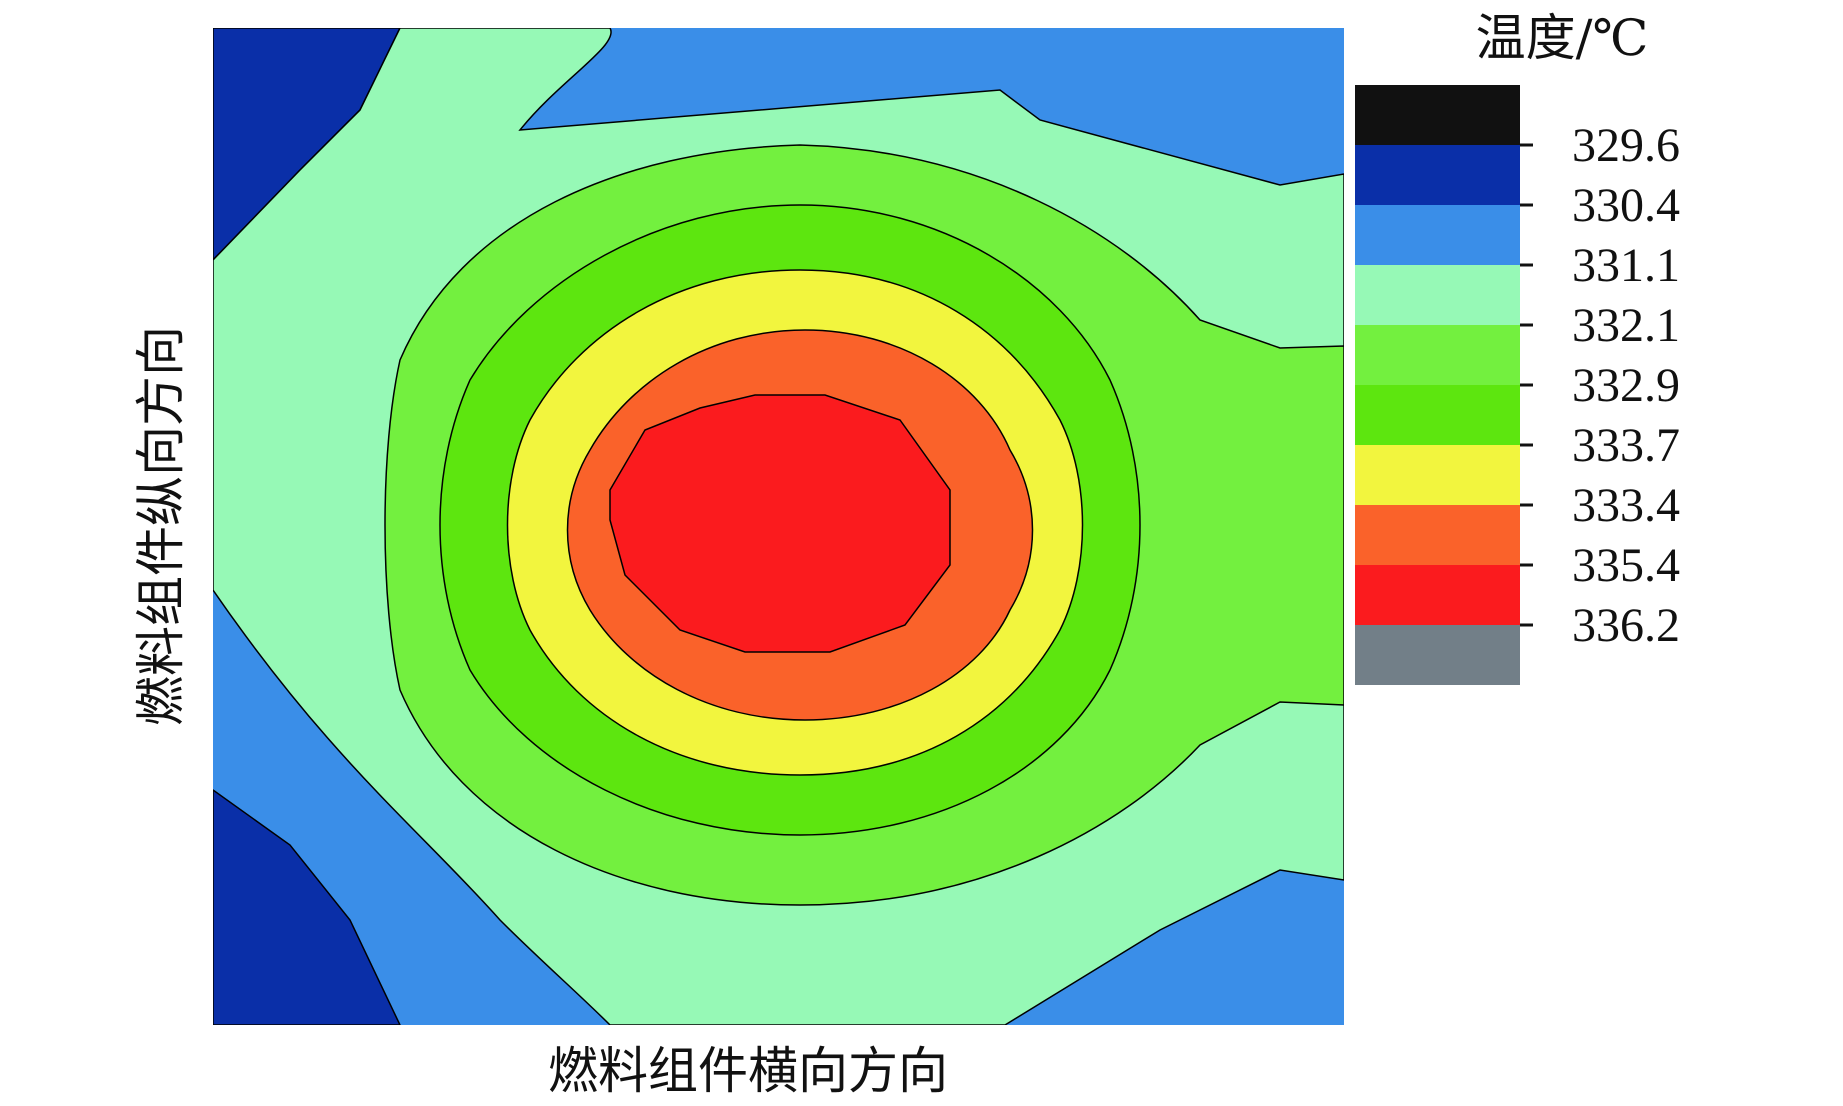 Image resolution: width=1843 pixels, height=1106 pixels. What do you see at coordinates (1626, 385) in the screenshot?
I see `colorbar-tick-label: 332.9` at bounding box center [1626, 385].